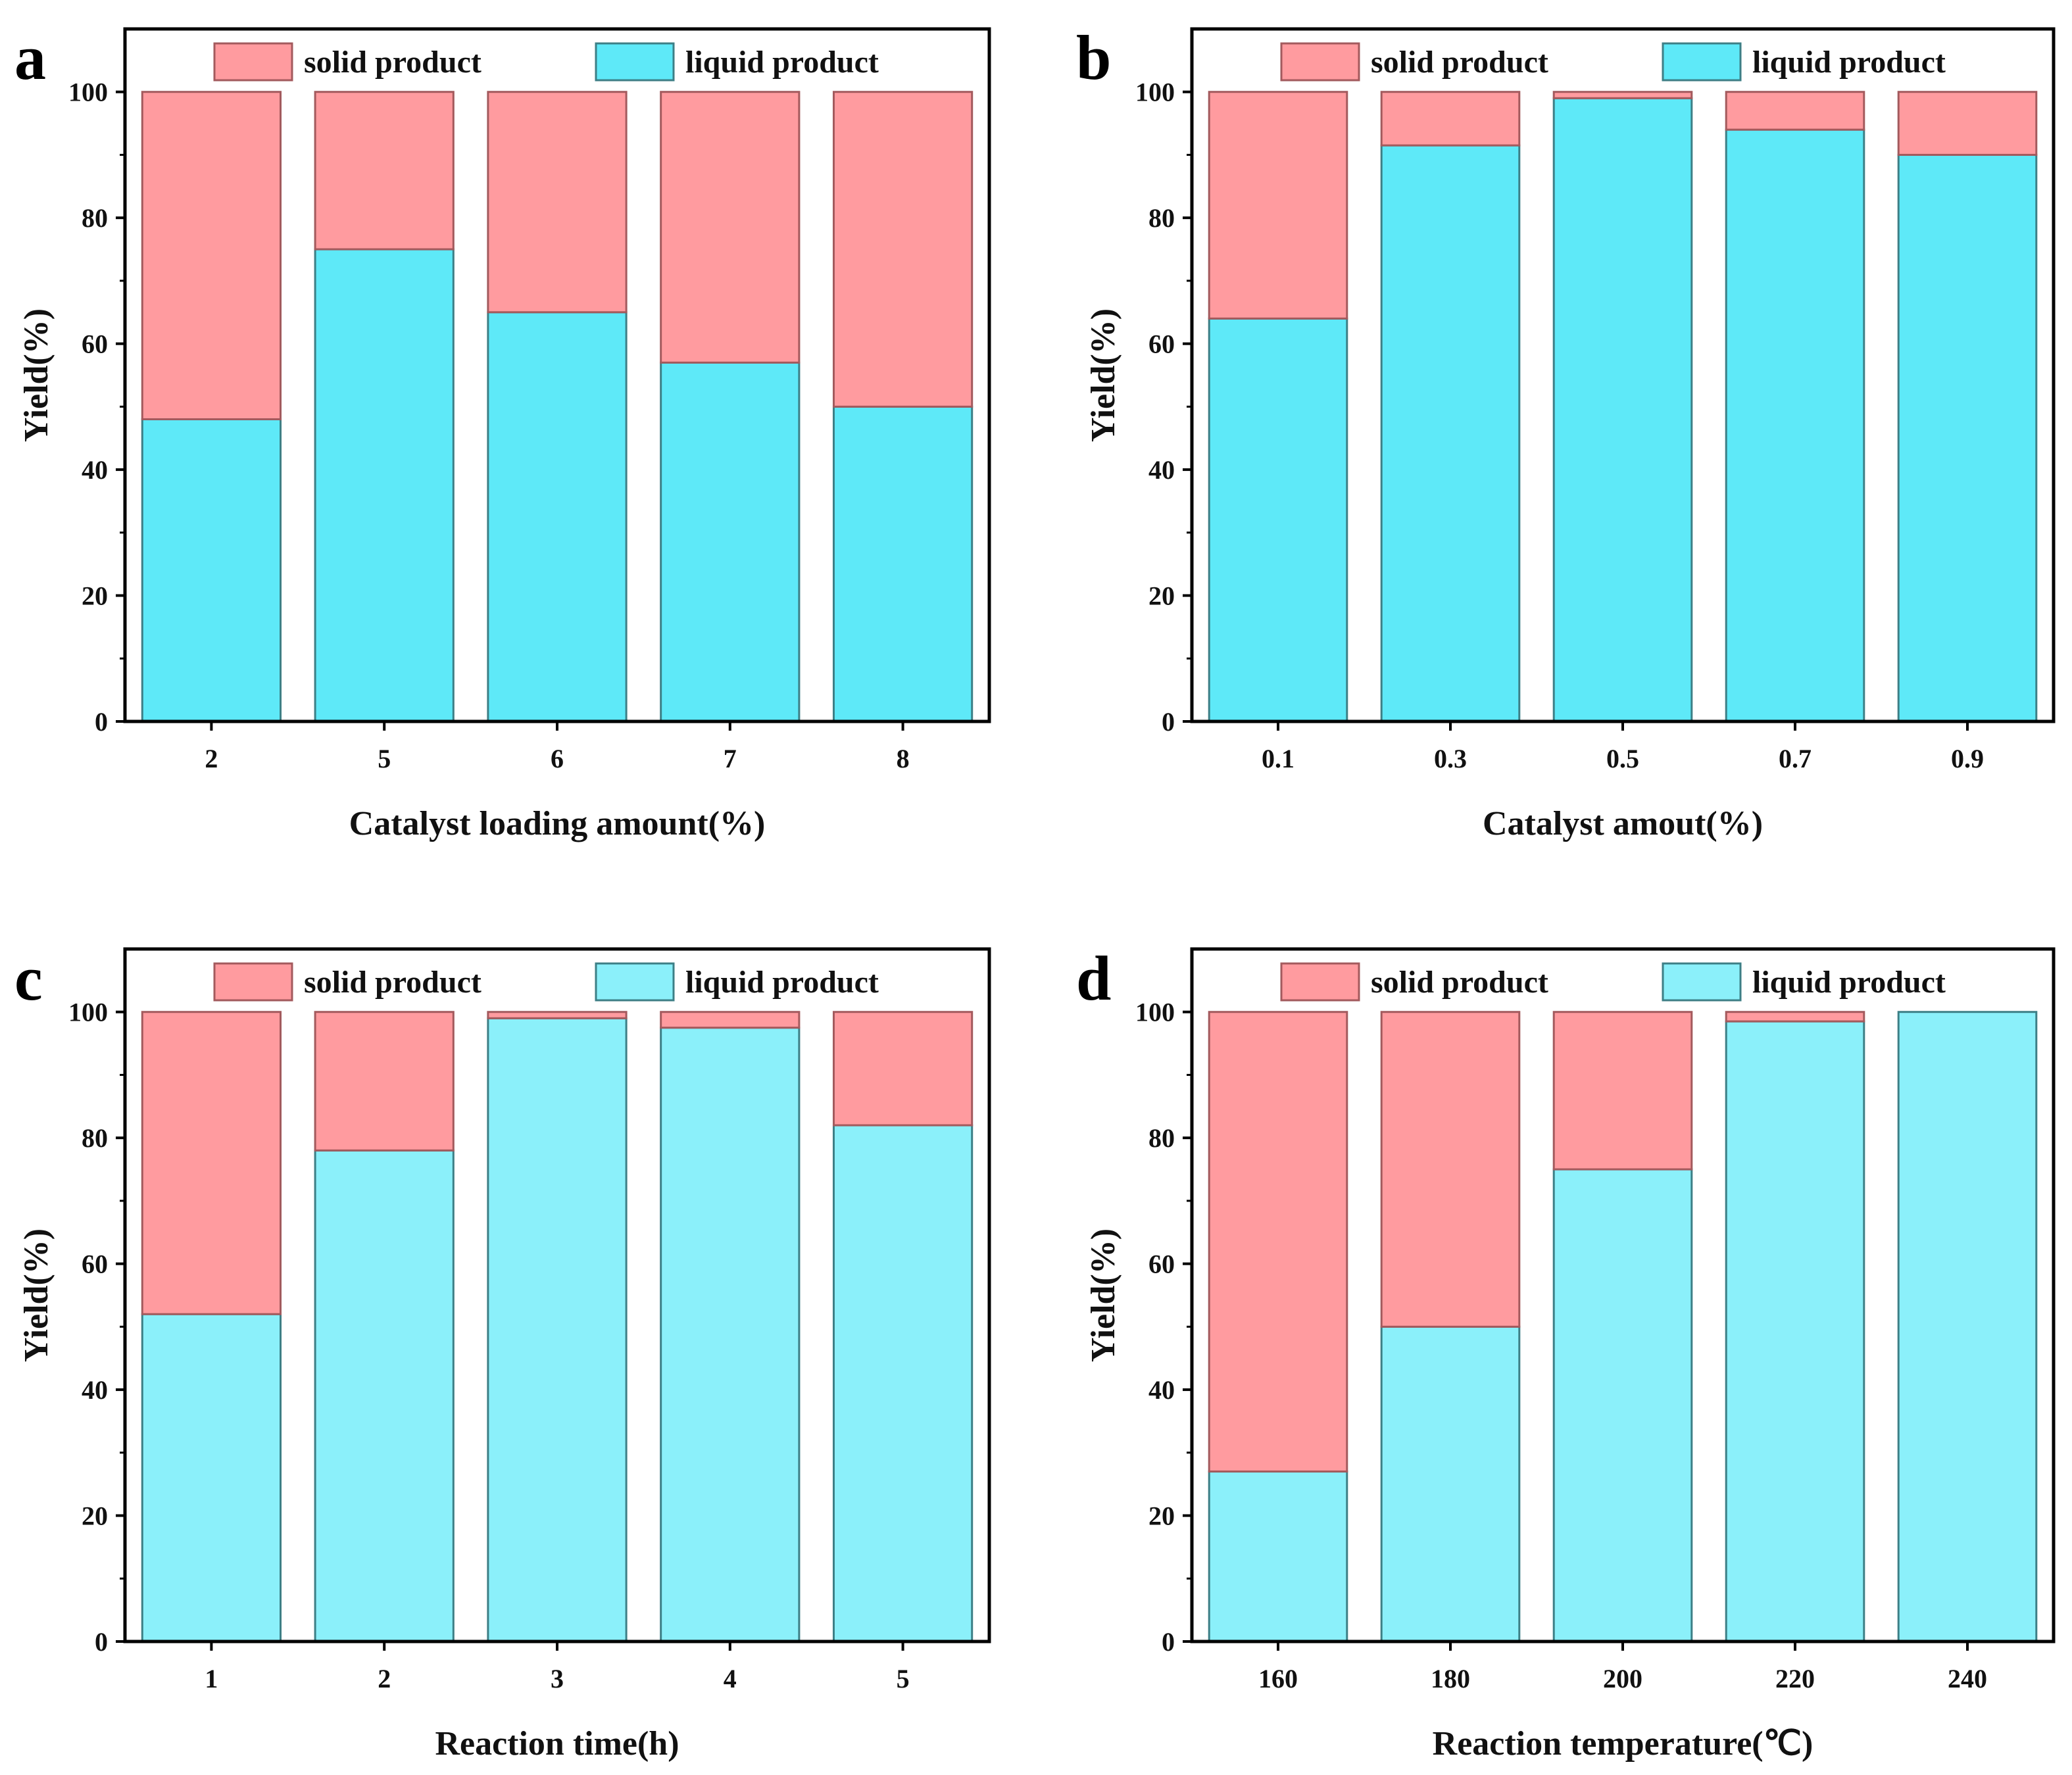 The height and width of the screenshot is (1775, 2072). What do you see at coordinates (1278, 1678) in the screenshot?
I see `x-tick-label: 160` at bounding box center [1278, 1678].